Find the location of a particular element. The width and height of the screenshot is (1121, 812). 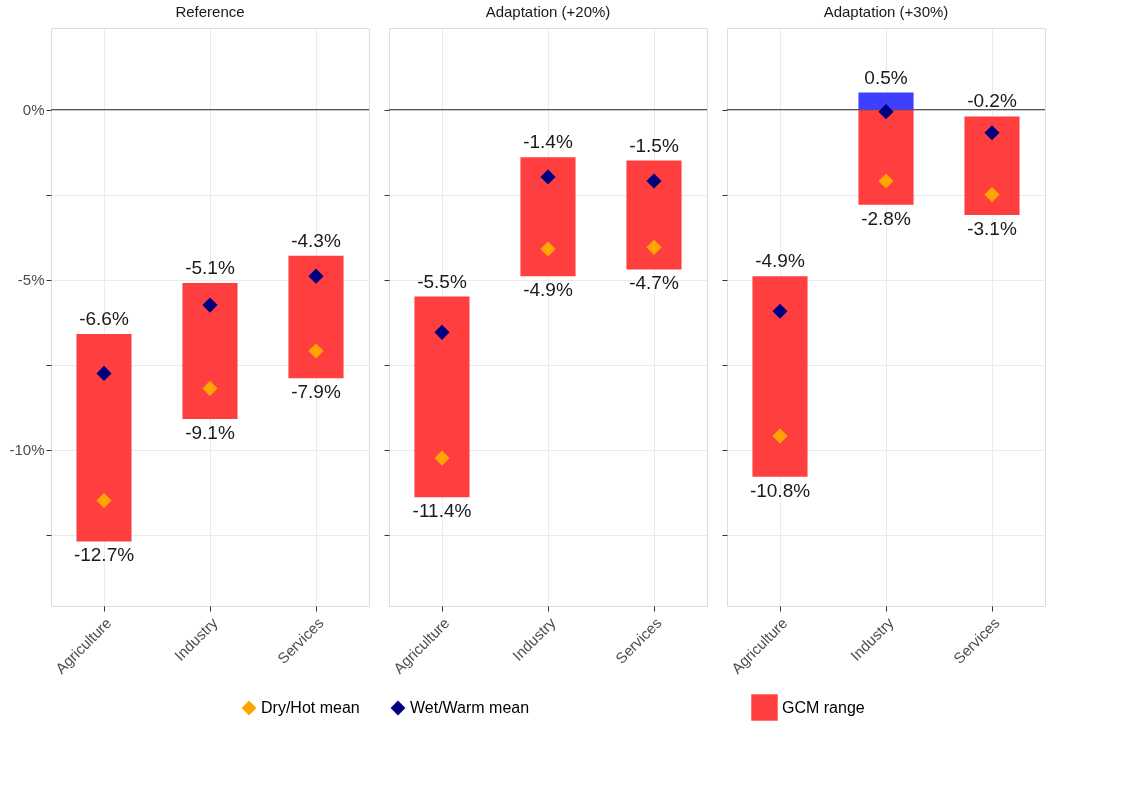

annotation: -4.3% is located at coordinates (316, 240).